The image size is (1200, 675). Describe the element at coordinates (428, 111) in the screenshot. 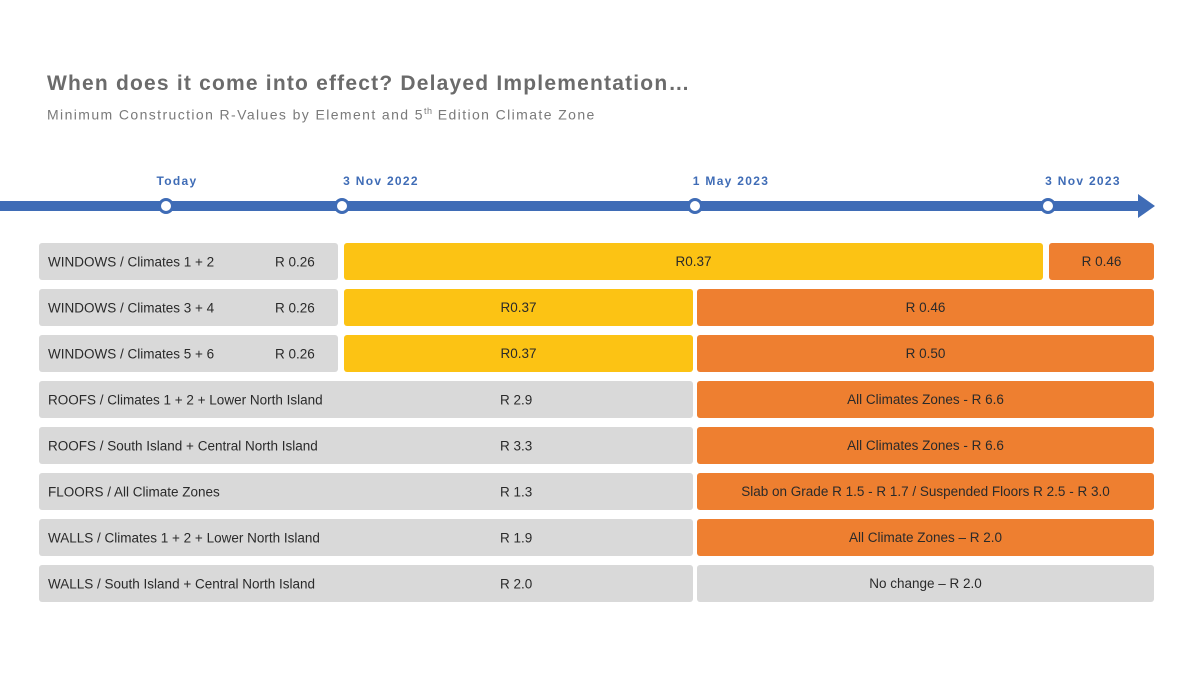

I see `subtitle-superscript: th` at that location.